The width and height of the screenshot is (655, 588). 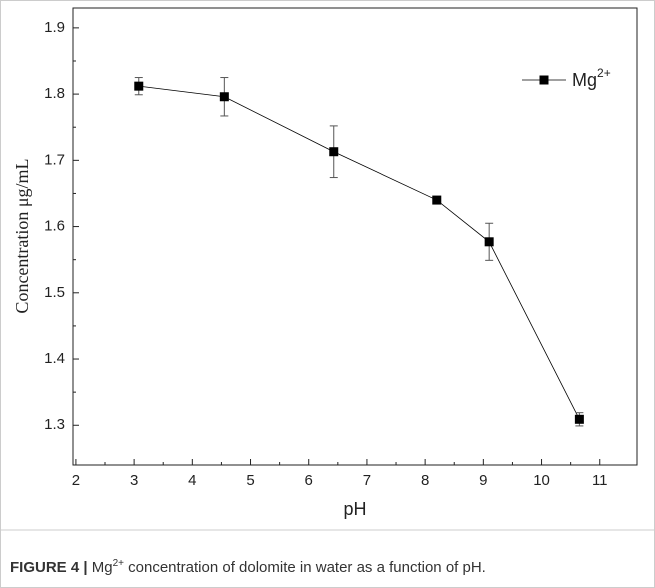 I want to click on y-tick-label: 1.4, so click(x=54, y=358).